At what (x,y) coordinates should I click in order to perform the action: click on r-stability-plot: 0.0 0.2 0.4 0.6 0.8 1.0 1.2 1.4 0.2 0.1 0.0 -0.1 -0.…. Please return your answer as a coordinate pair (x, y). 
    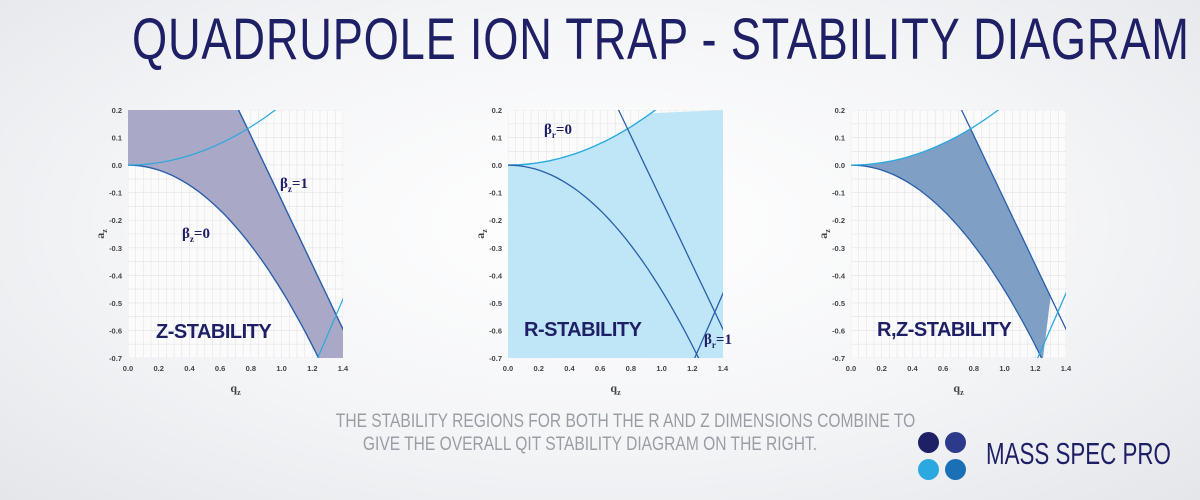
    Looking at the image, I should click on (602, 251).